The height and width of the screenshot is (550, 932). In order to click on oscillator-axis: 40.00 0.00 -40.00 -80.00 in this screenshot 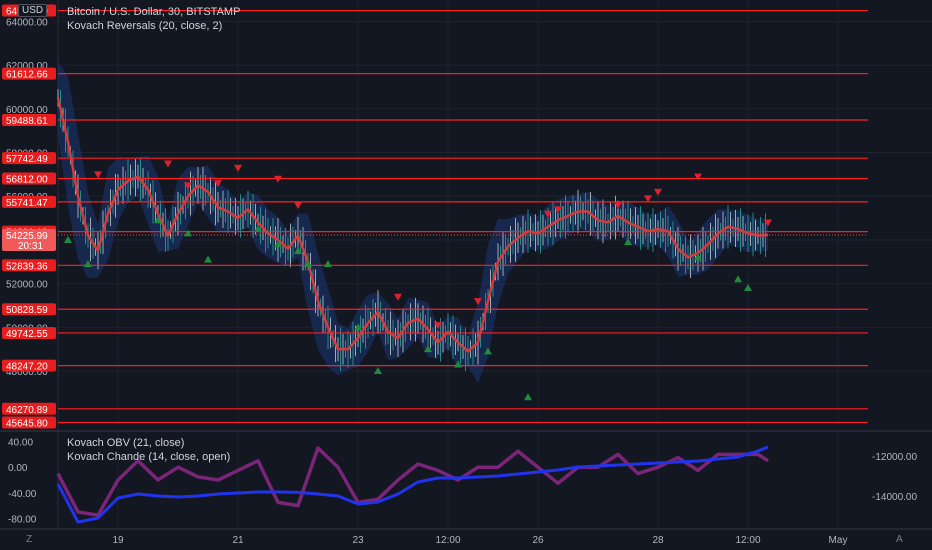, I will do `click(22, 482)`.